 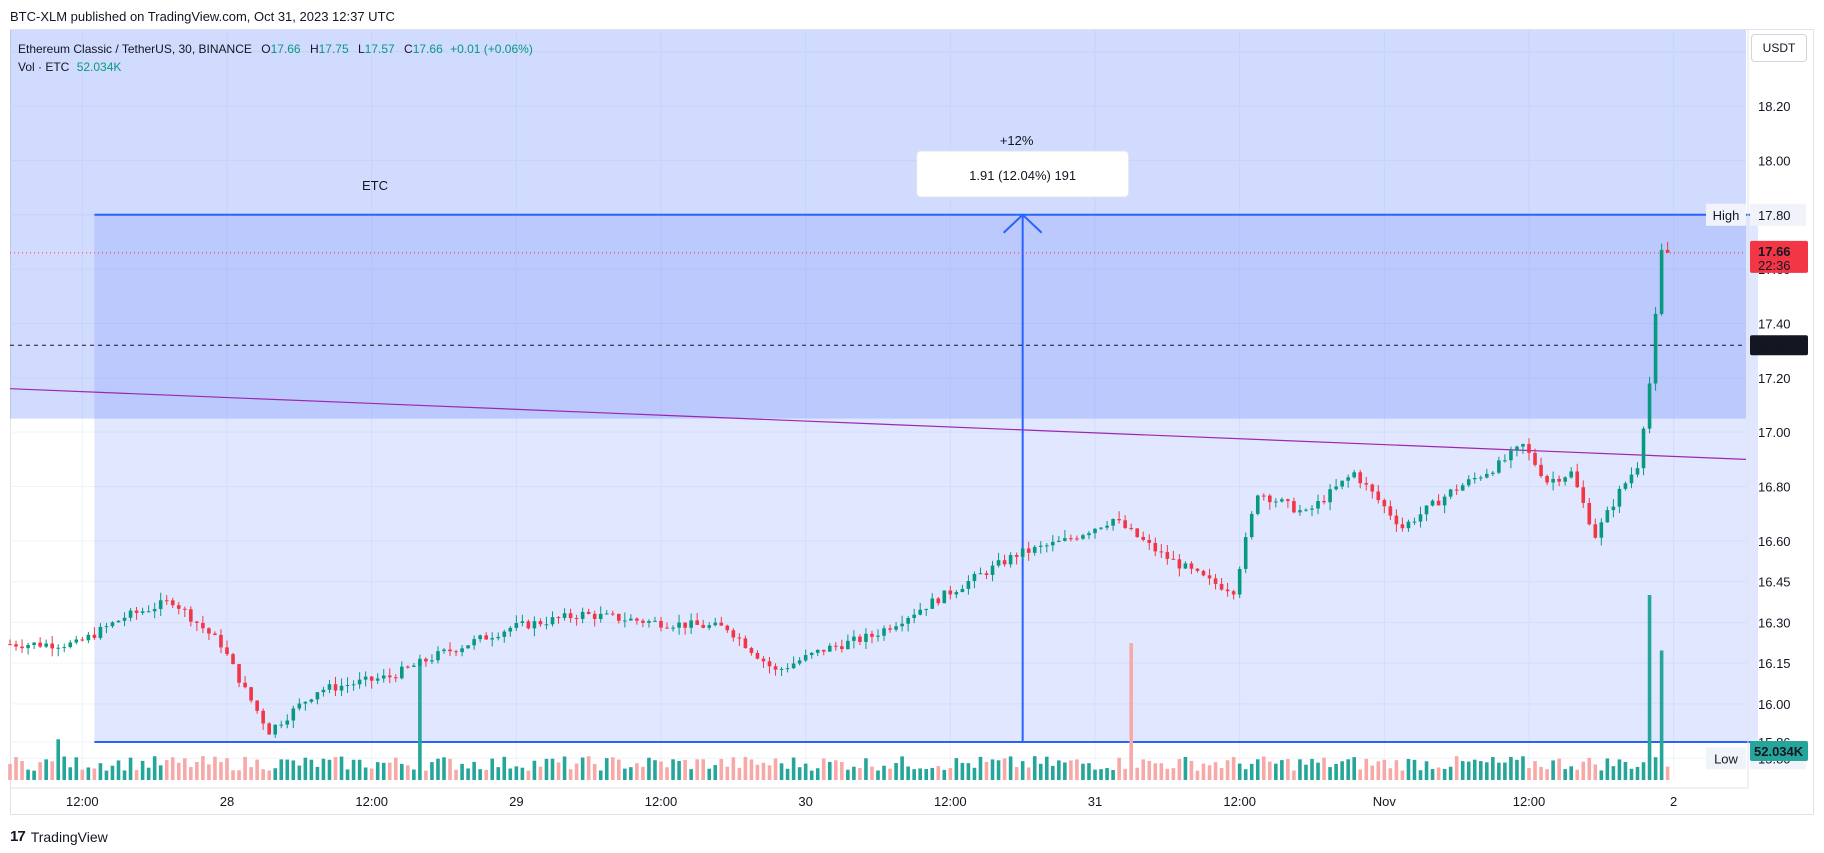 What do you see at coordinates (1774, 663) in the screenshot?
I see `price-axis-tick: 16.15` at bounding box center [1774, 663].